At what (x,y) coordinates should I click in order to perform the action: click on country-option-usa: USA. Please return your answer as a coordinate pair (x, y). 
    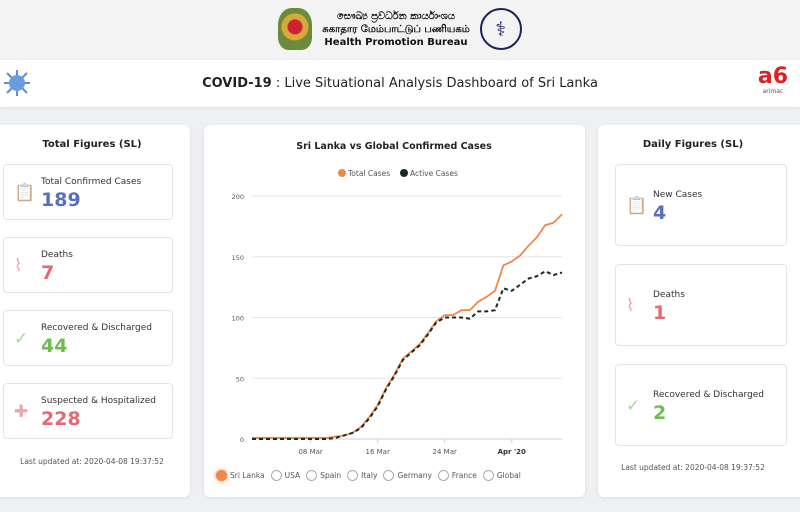
    Looking at the image, I should click on (285, 475).